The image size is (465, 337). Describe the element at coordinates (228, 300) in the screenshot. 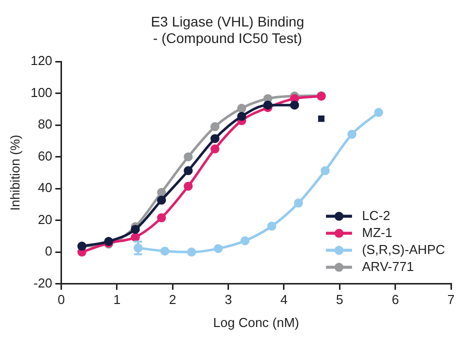

I see `x-tick-label: 3` at that location.